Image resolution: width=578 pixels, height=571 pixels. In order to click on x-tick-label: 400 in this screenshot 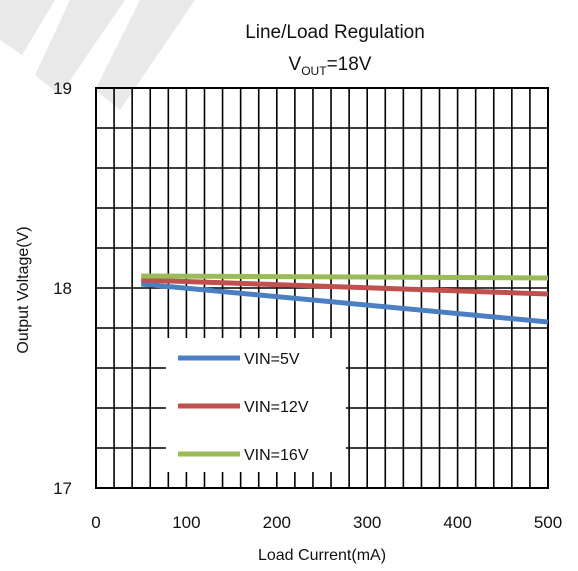, I will do `click(457, 522)`.